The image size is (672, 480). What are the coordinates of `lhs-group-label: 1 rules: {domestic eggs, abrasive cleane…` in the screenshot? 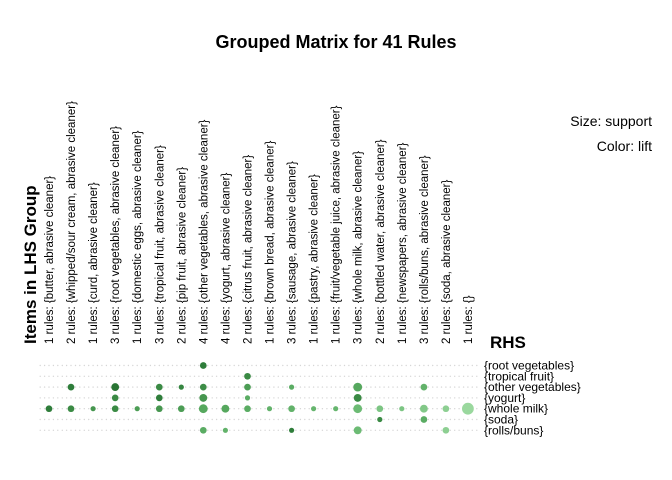 It's located at (138, 237).